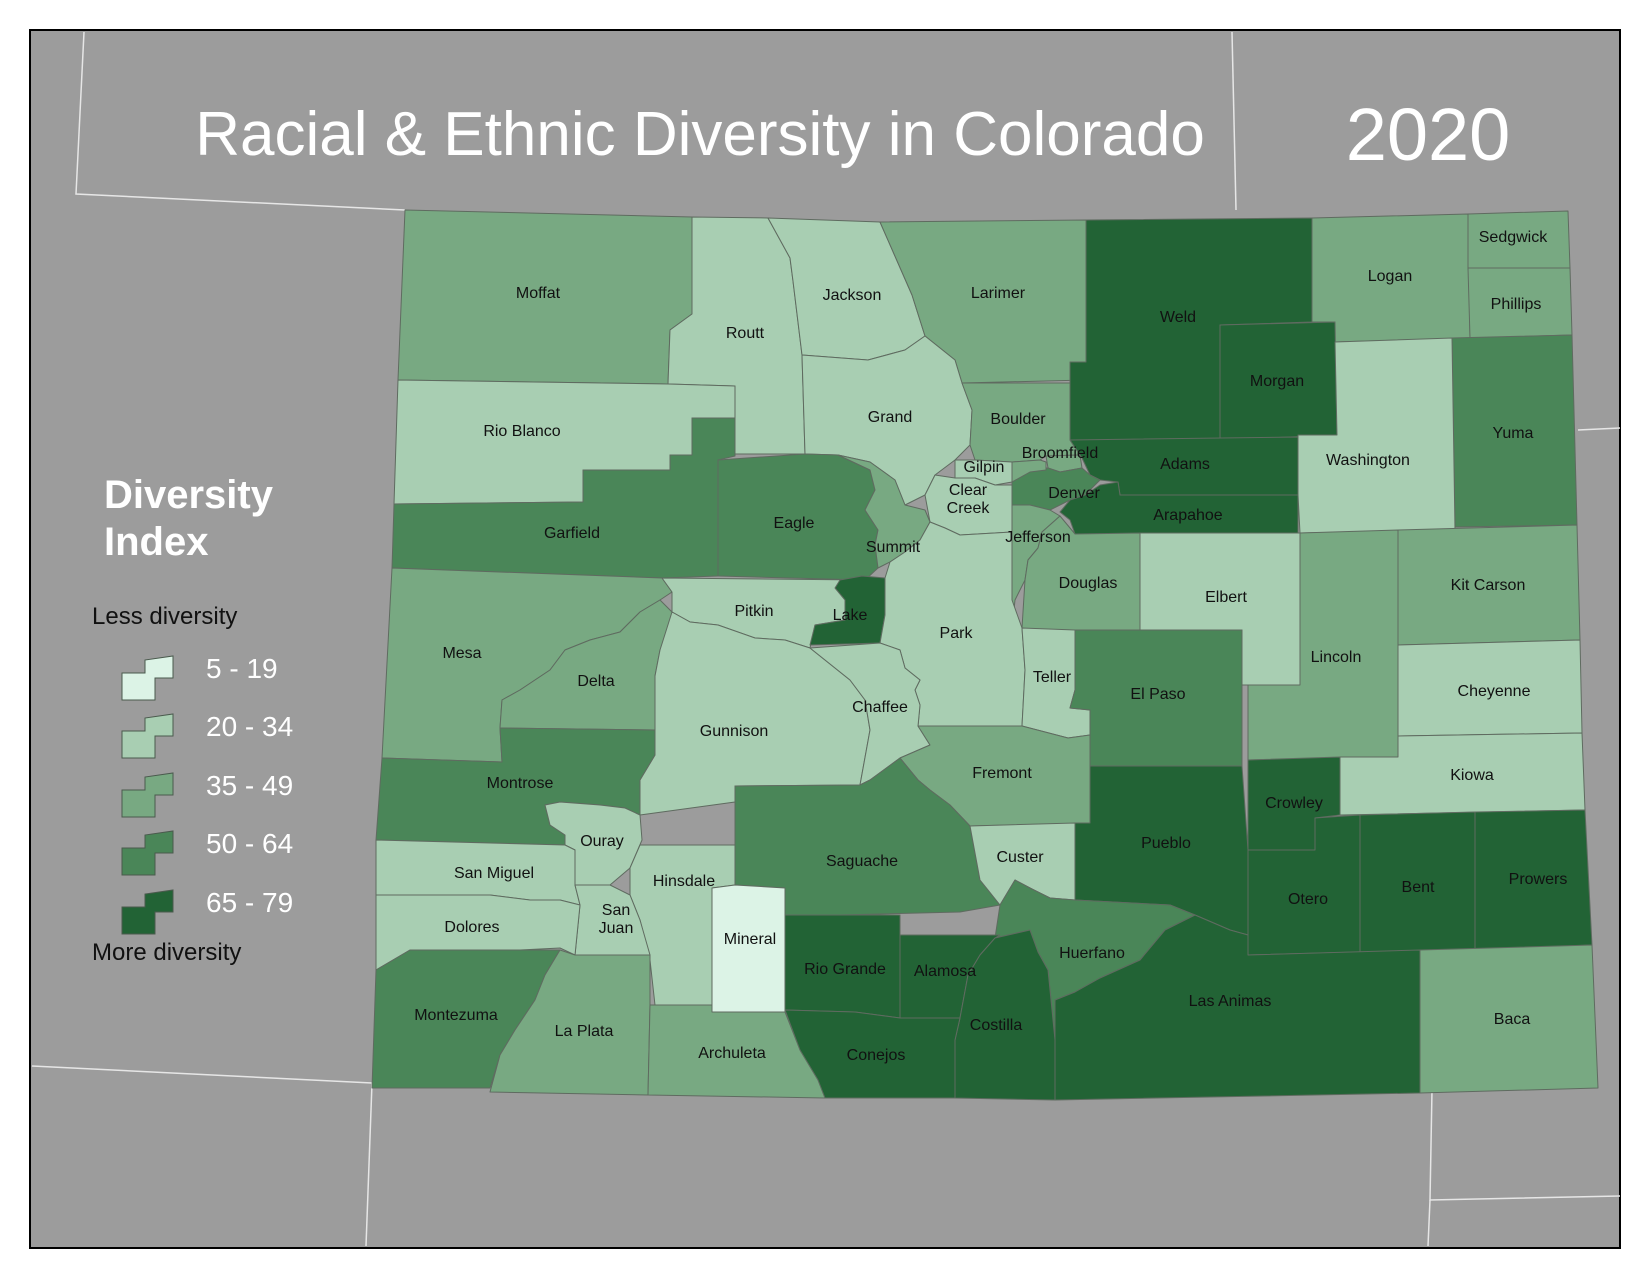  I want to click on label-washington: Washington, so click(1368, 460).